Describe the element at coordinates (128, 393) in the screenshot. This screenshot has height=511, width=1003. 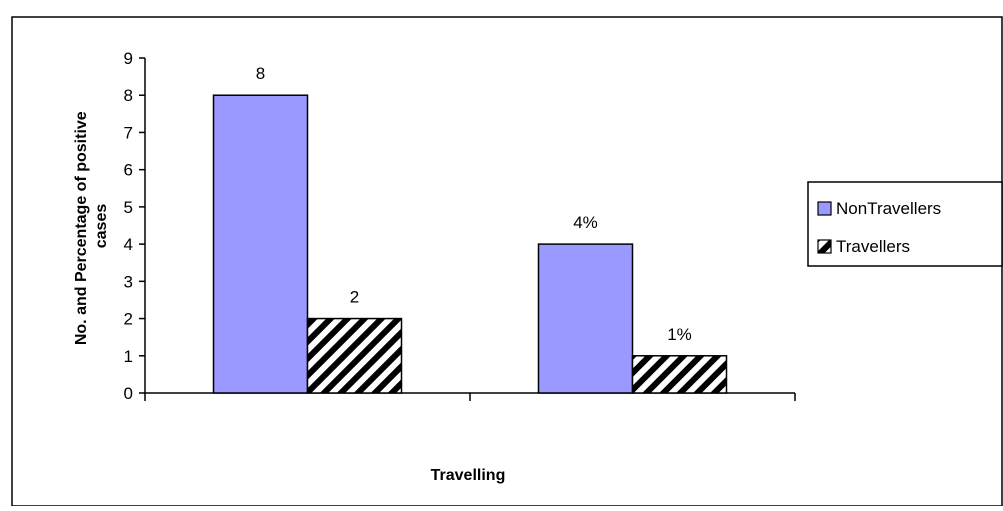
I see `y-tick-label: 0` at that location.